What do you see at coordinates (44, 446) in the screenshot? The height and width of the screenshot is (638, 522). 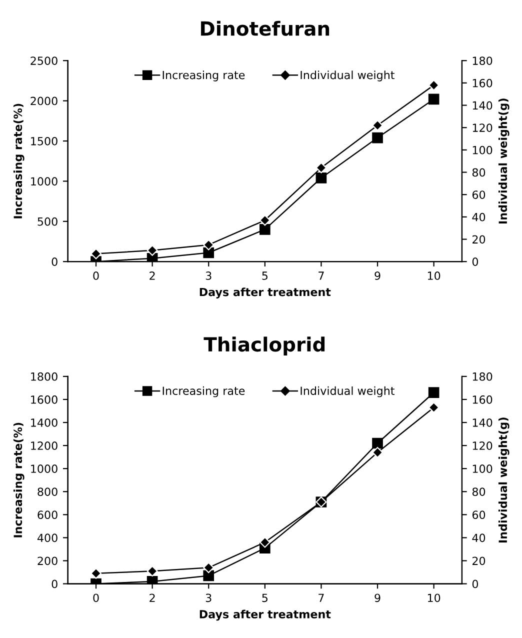 I see `y-tick-label: 1200` at bounding box center [44, 446].